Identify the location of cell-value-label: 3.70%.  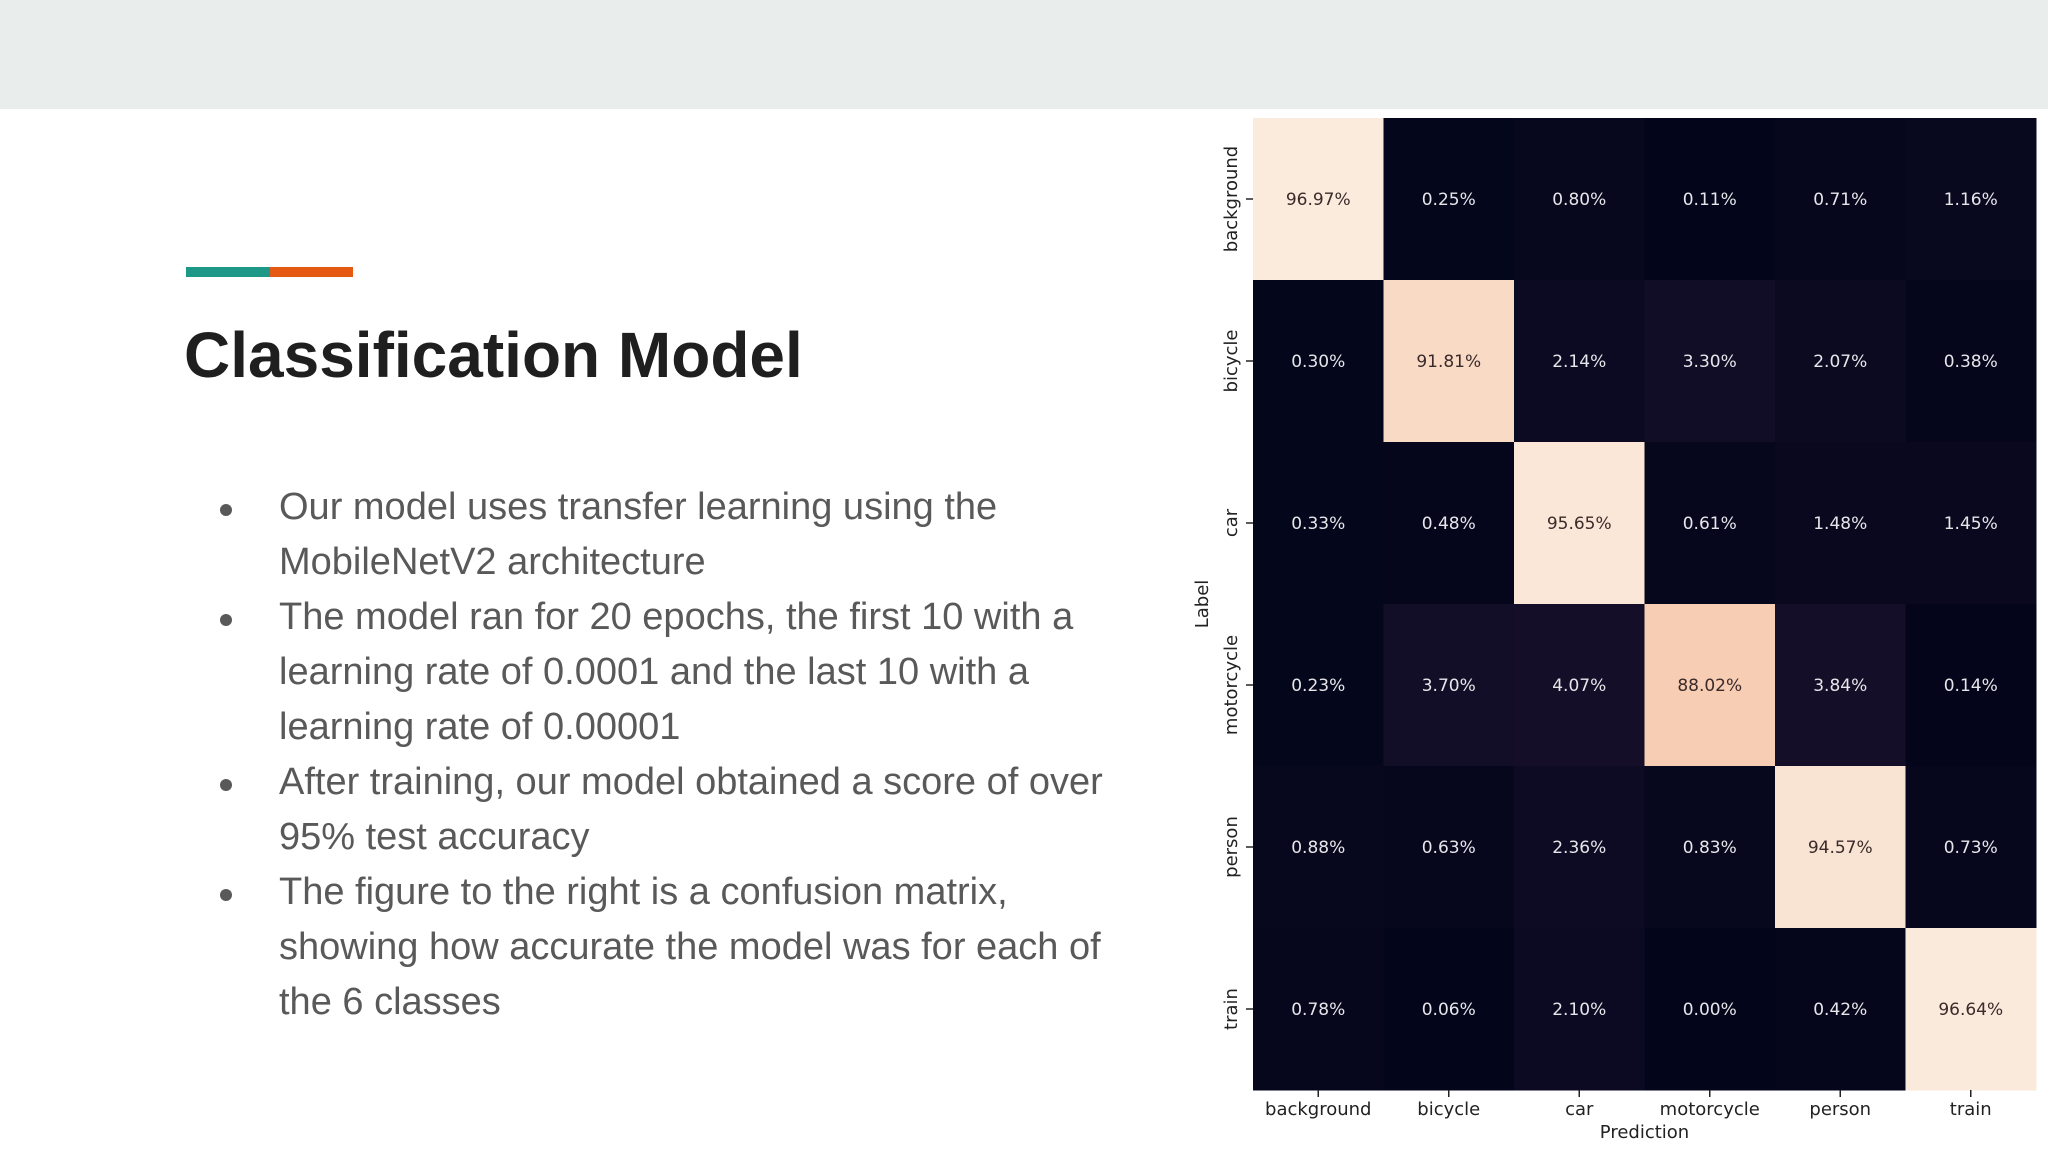
(1449, 686).